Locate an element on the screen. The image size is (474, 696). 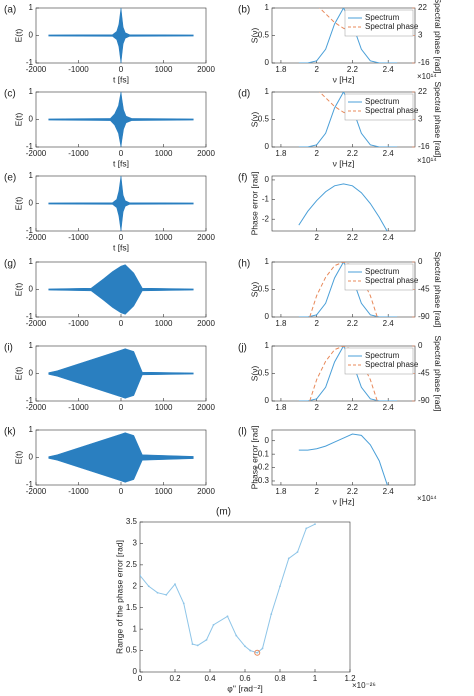
panel: (g) -2000 -1000 0 1000 2000 -1 0 1 E(t) is located at coordinates (109, 292).